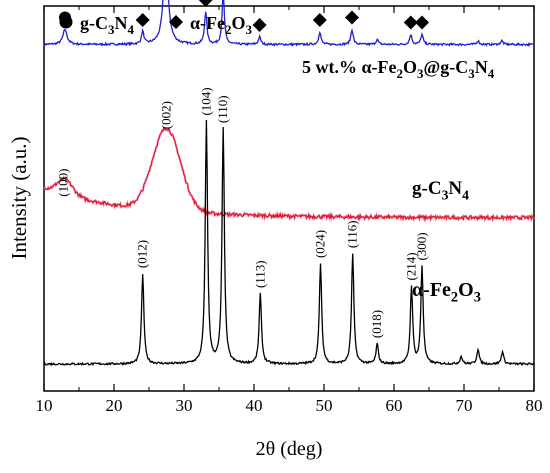 The width and height of the screenshot is (550, 473). Describe the element at coordinates (446, 292) in the screenshot. I see `series-label-2: α-Fe2O3` at that location.